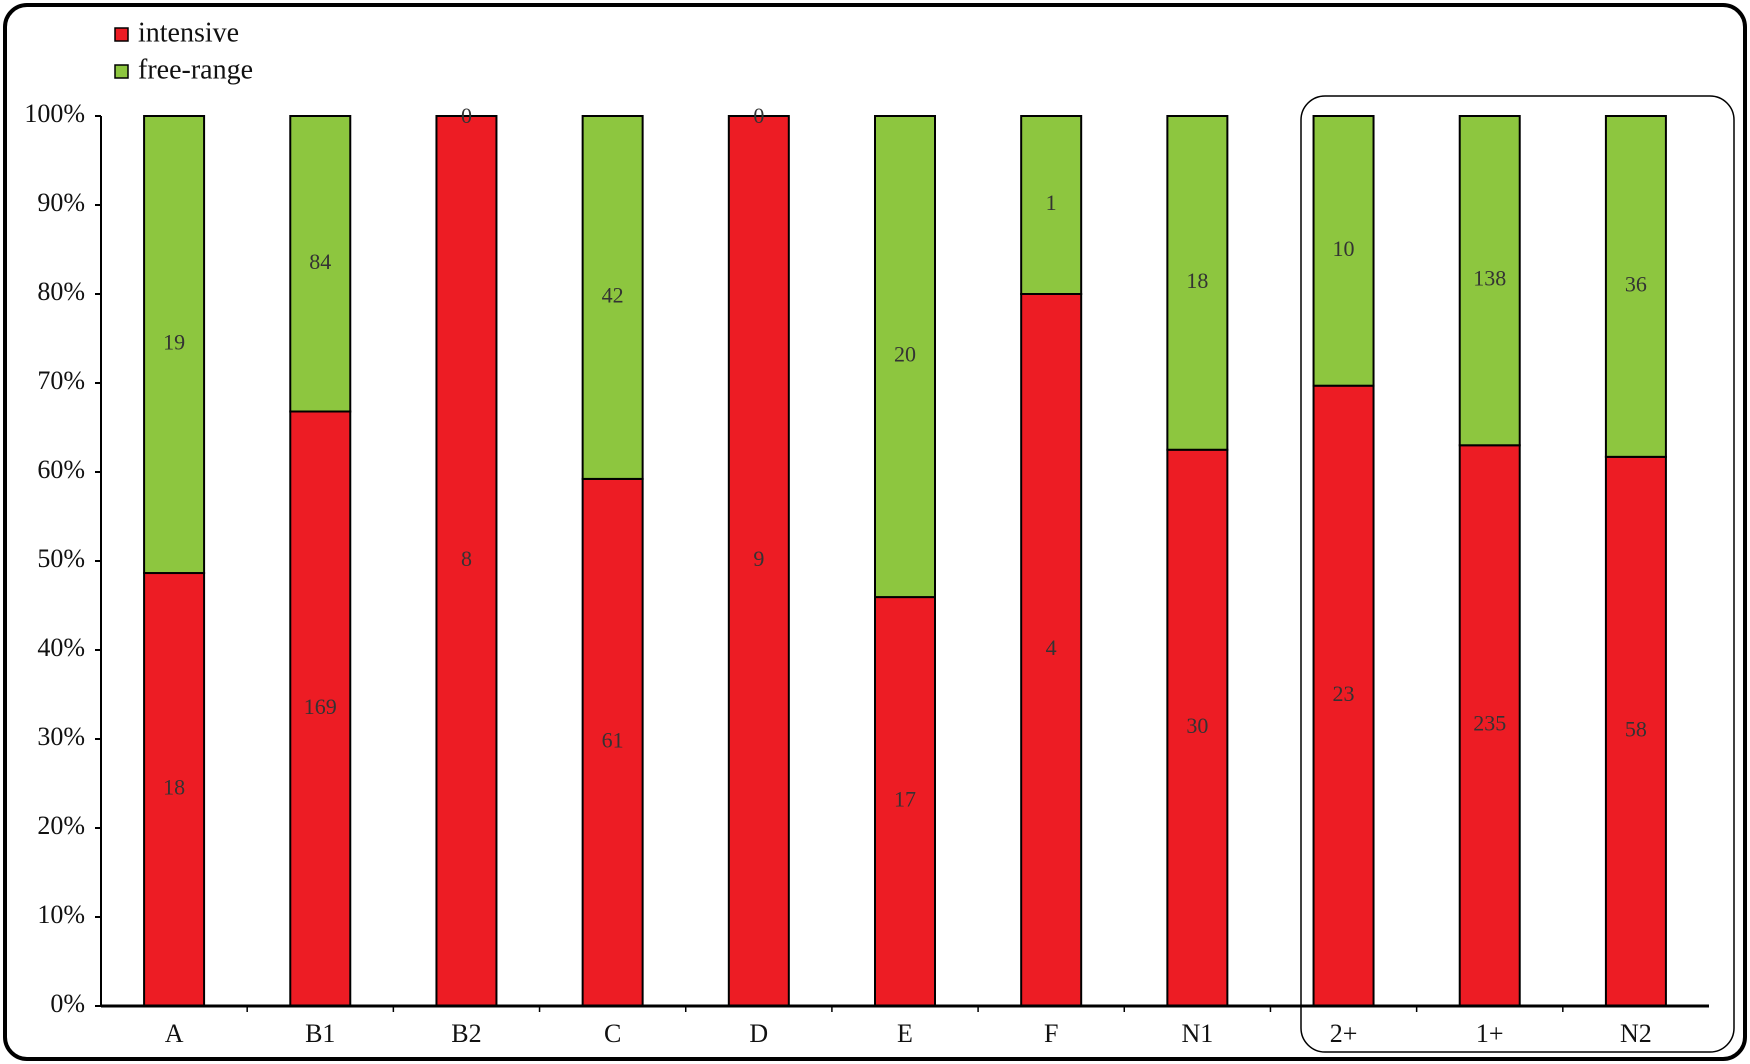 The width and height of the screenshot is (1750, 1064). I want to click on x-tick-label: B1, so click(320, 1033).